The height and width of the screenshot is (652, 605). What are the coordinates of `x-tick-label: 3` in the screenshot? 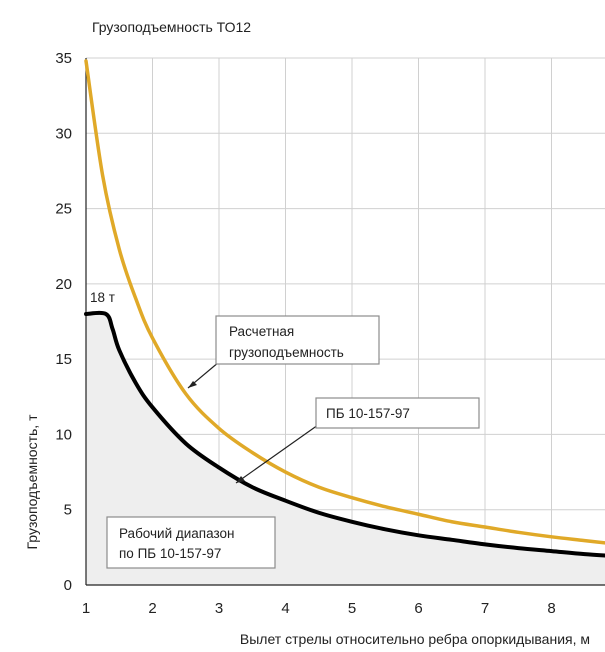 It's located at (219, 608).